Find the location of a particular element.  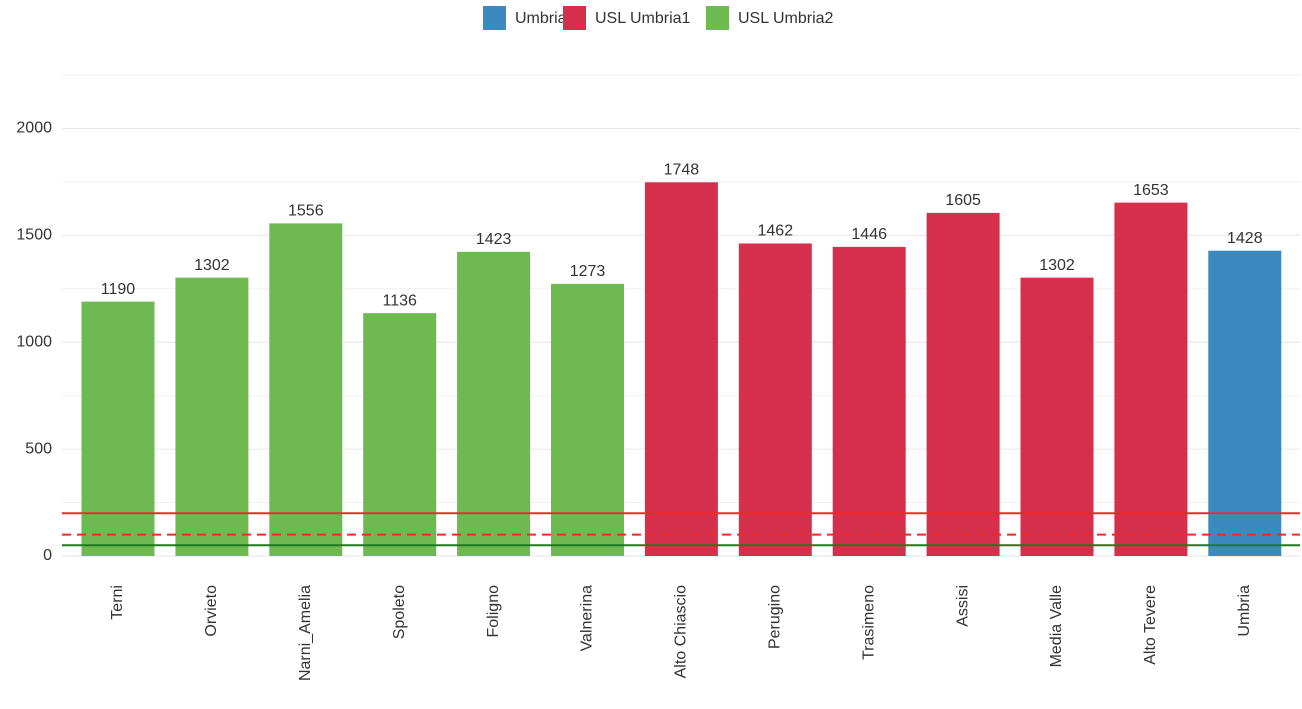

x-tick-label: Valnerina is located at coordinates (587, 618).